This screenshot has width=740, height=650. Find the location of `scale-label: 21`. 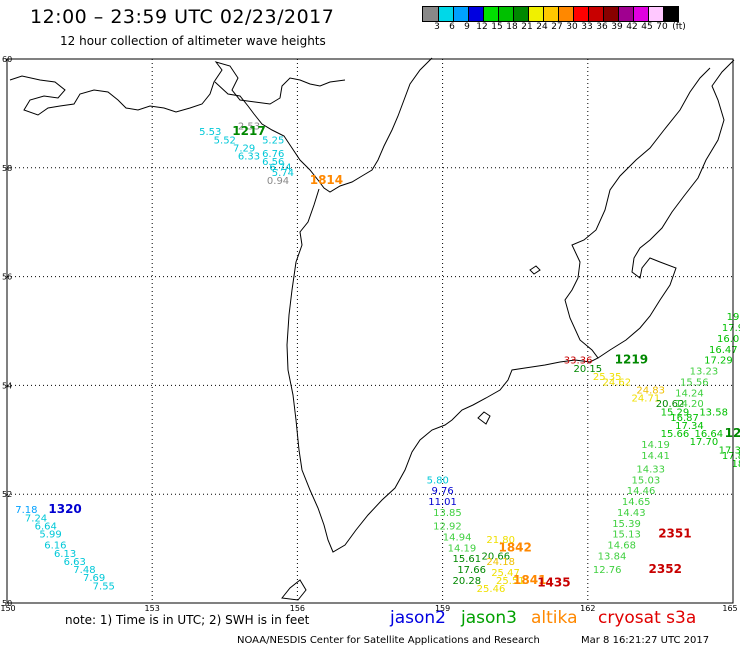

scale-label: 21 is located at coordinates (527, 27).